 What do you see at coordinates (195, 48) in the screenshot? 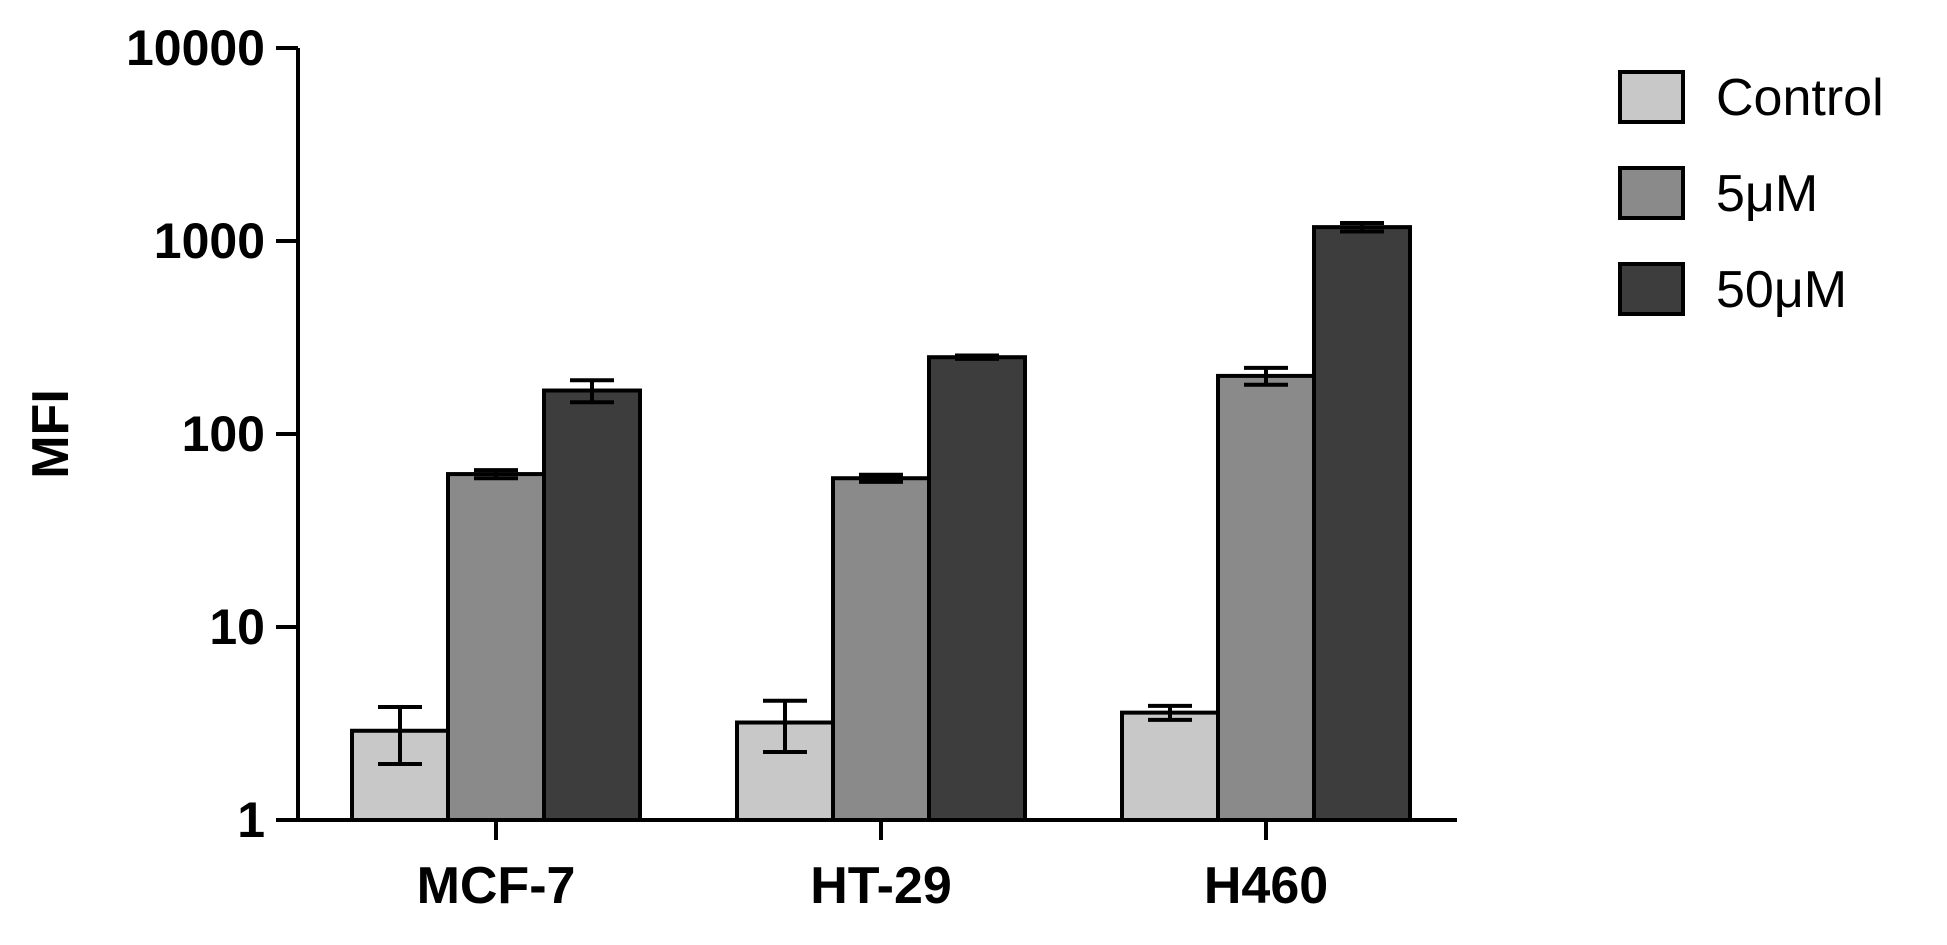
I see `y-tick-label: 10000` at bounding box center [195, 48].